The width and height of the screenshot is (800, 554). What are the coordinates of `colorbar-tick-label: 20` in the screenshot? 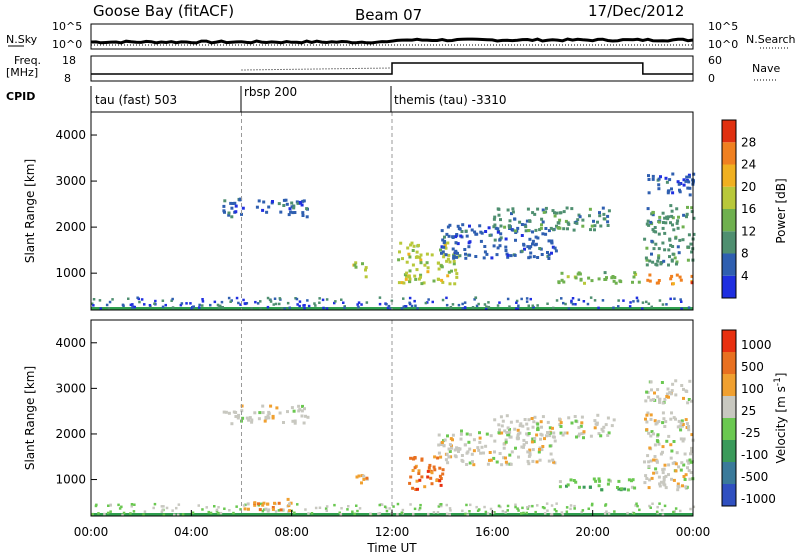 It's located at (748, 187).